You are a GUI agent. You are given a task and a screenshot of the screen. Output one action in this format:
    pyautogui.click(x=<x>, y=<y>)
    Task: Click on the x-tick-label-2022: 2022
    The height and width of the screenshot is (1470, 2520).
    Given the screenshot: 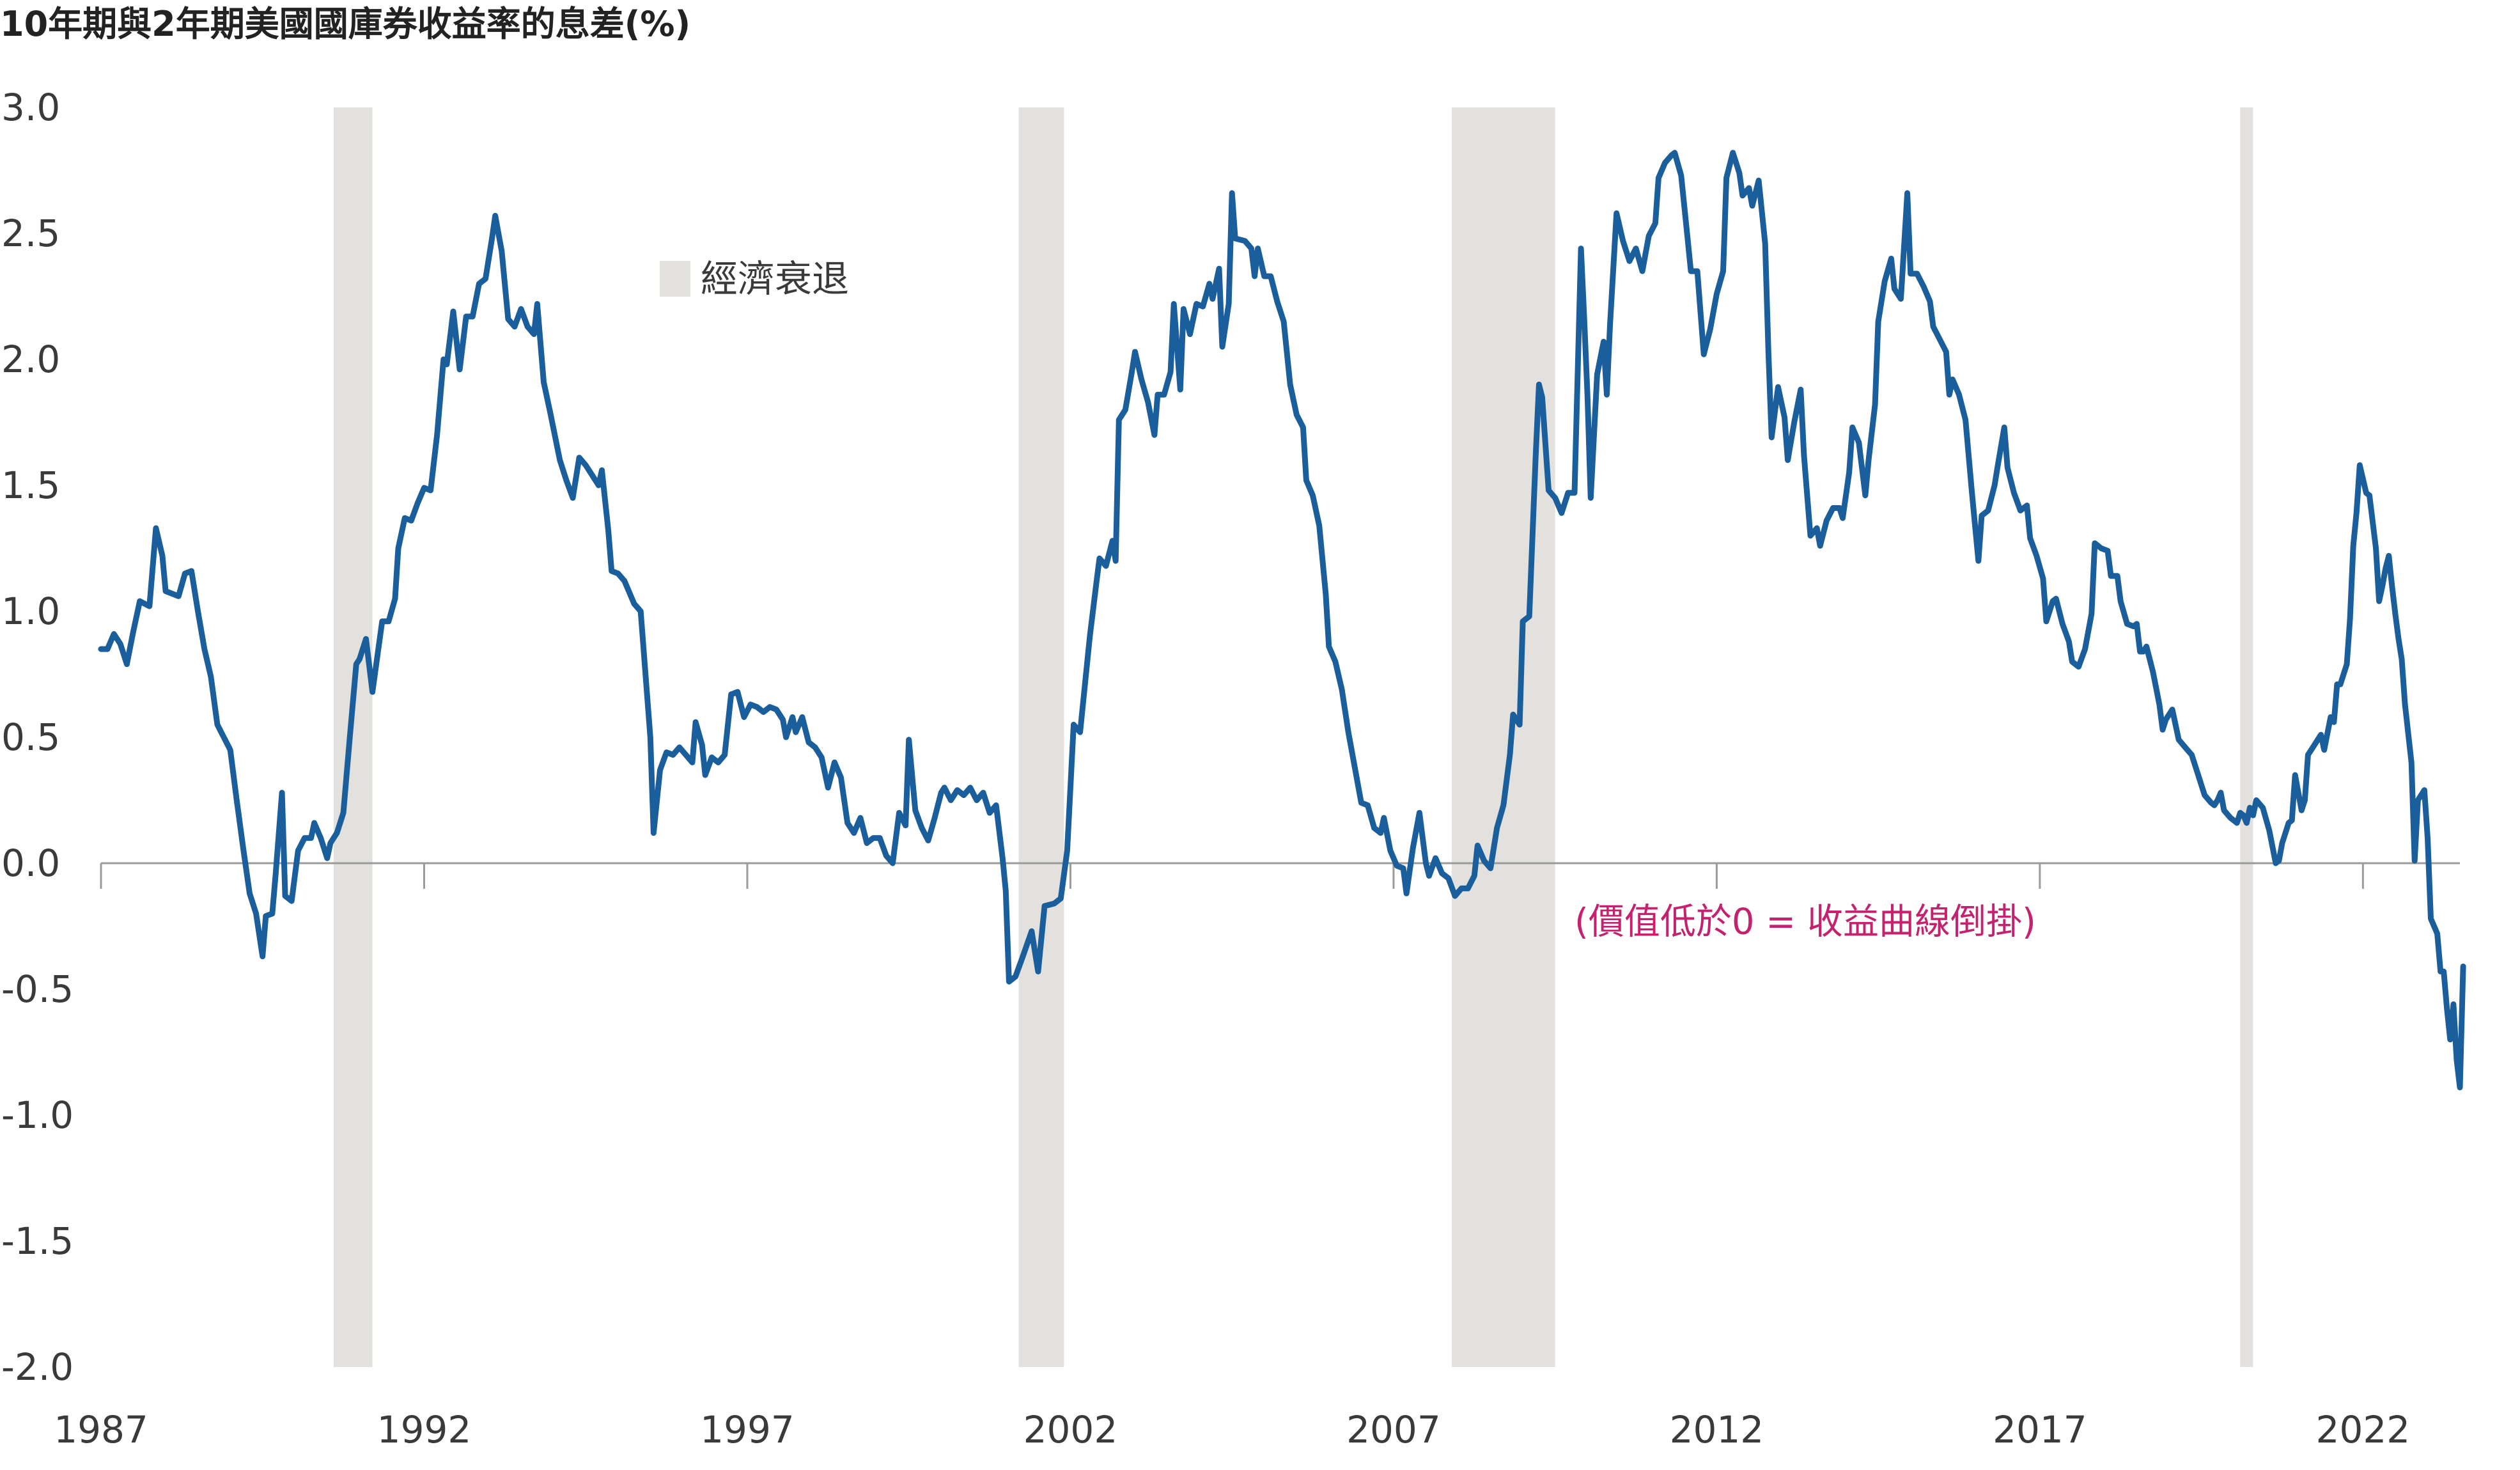 What is the action you would take?
    pyautogui.click(x=2363, y=1429)
    